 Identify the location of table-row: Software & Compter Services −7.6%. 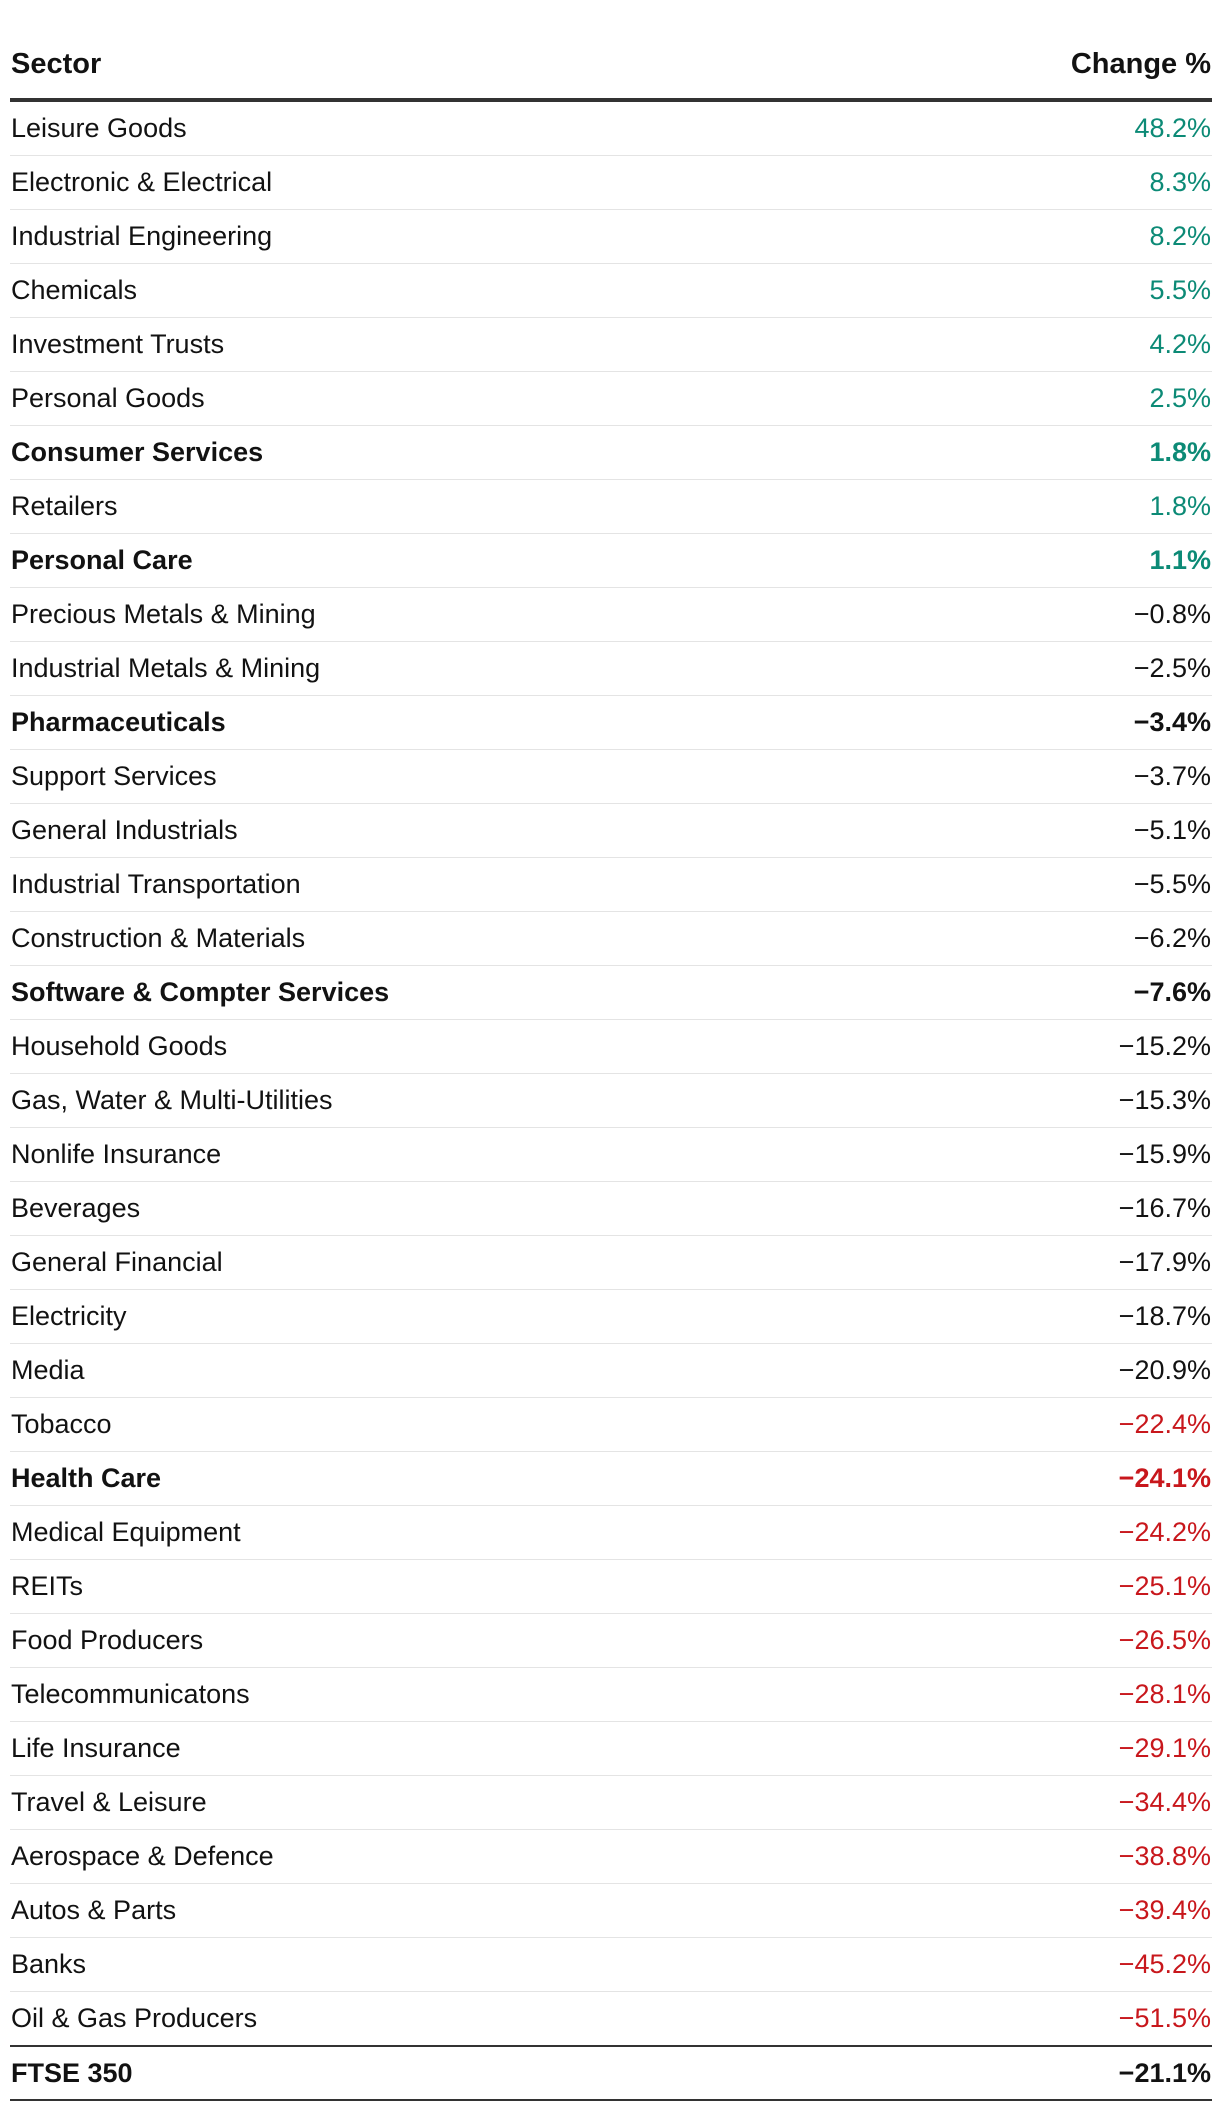
(611, 992).